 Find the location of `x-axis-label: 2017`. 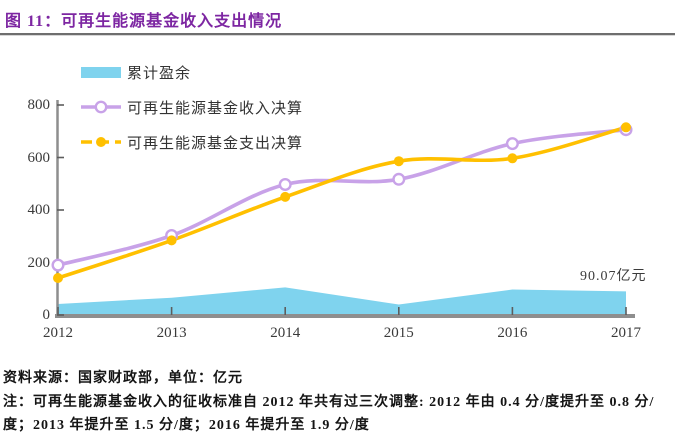

x-axis-label: 2017 is located at coordinates (626, 333).